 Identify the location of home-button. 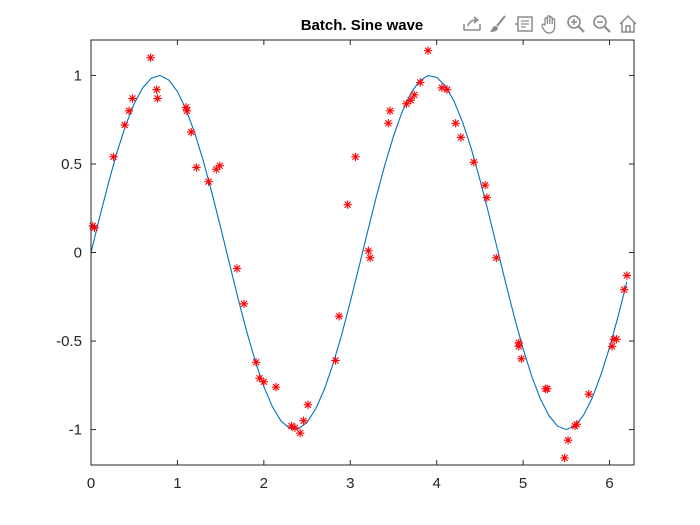
(628, 24).